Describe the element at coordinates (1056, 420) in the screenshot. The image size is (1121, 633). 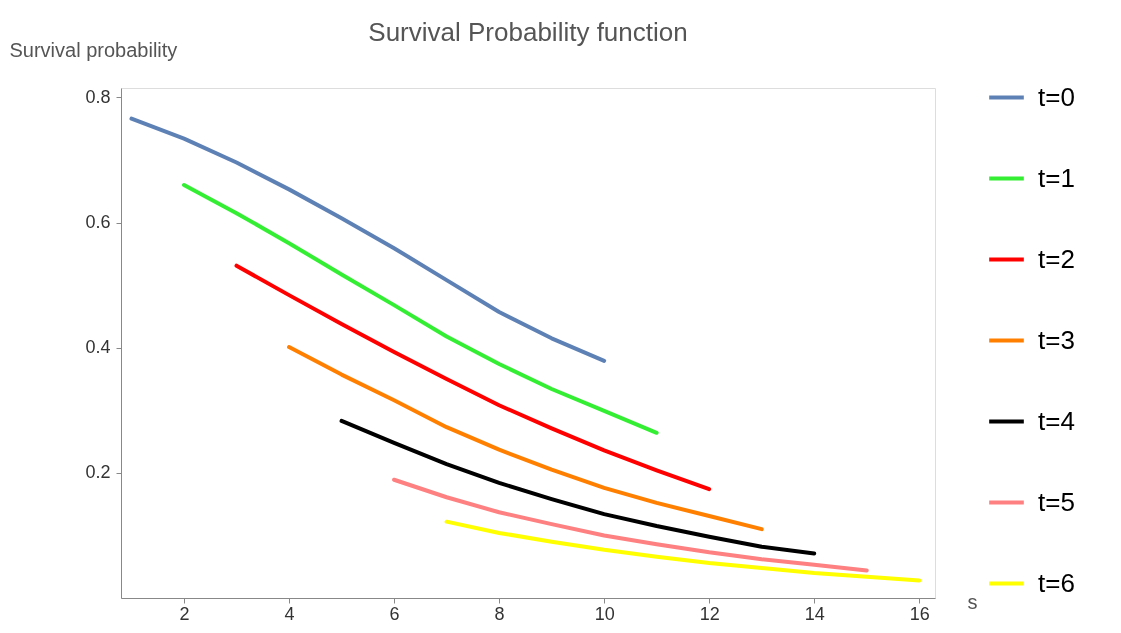
I see `legend-label: t=4` at that location.